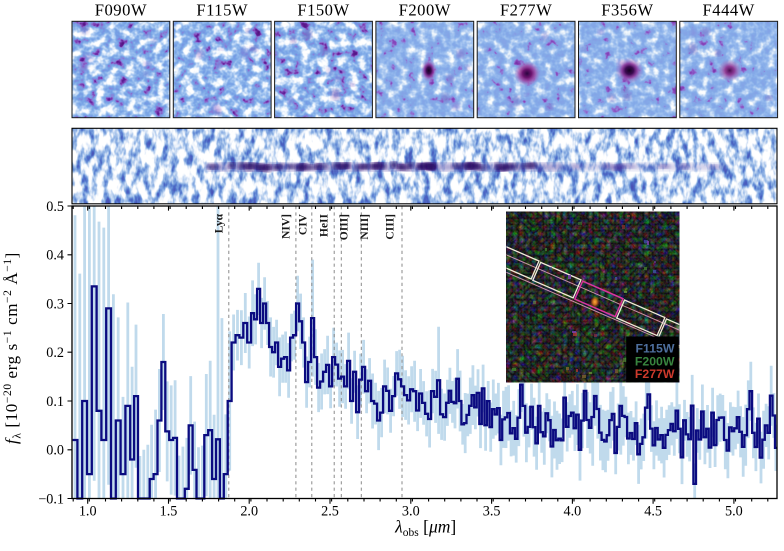 This screenshot has width=784, height=551. I want to click on svg-text: CIV, so click(303, 224).